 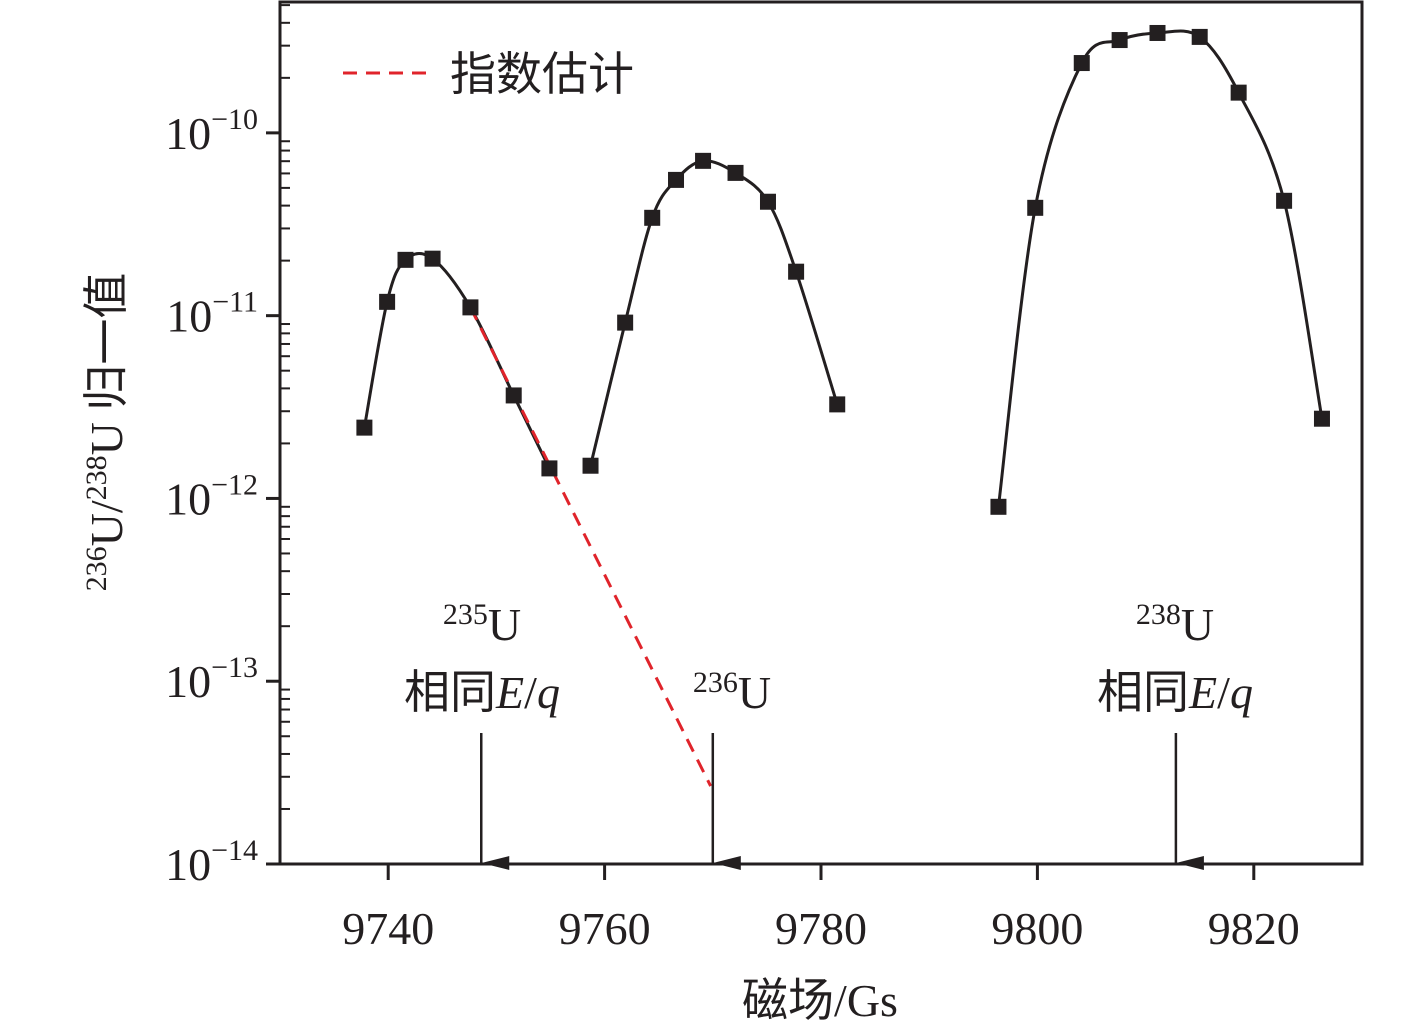 I want to click on annotation-238U: 238U 相同E/q, so click(x=1175, y=658).